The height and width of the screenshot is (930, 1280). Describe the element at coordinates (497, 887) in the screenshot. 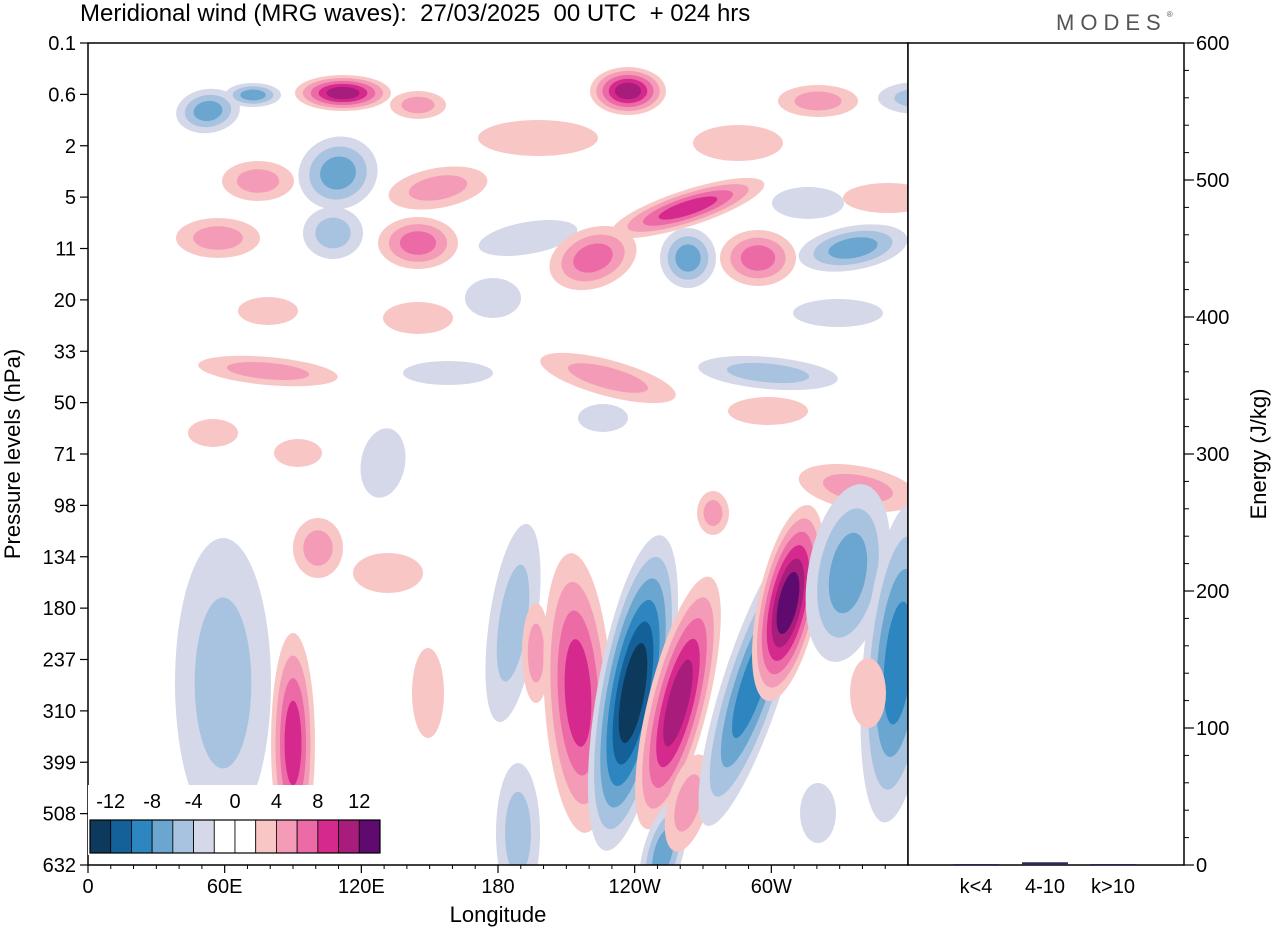

I see `longitude-tick-label: 180` at that location.